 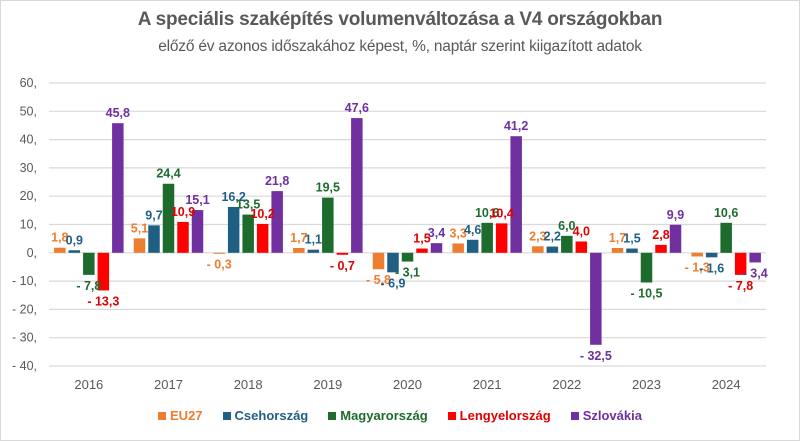 I want to click on data-label: 3,4, so click(x=436, y=233).